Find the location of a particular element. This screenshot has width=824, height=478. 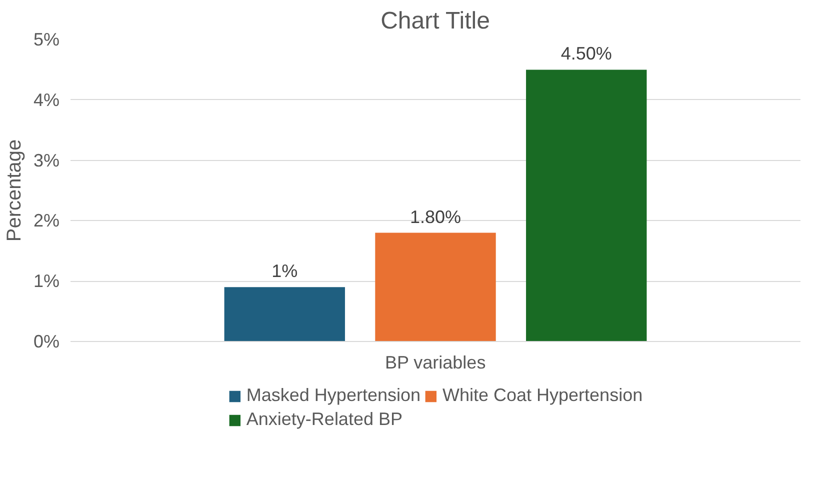

y-tick-label: 2% is located at coordinates (46, 220).